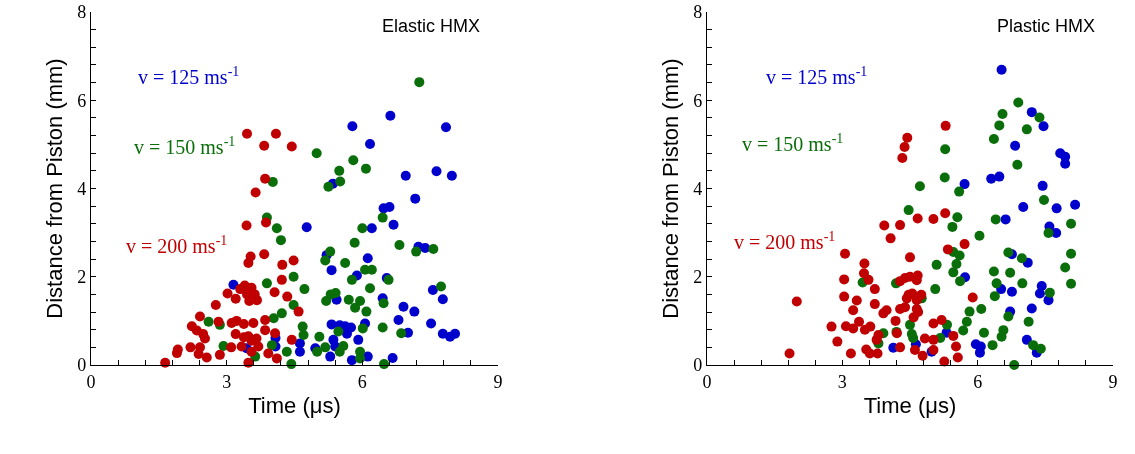 Image resolution: width=1135 pixels, height=454 pixels. Describe the element at coordinates (185, 146) in the screenshot. I see `series-label: v = 150 ms$^{-1}$` at that location.